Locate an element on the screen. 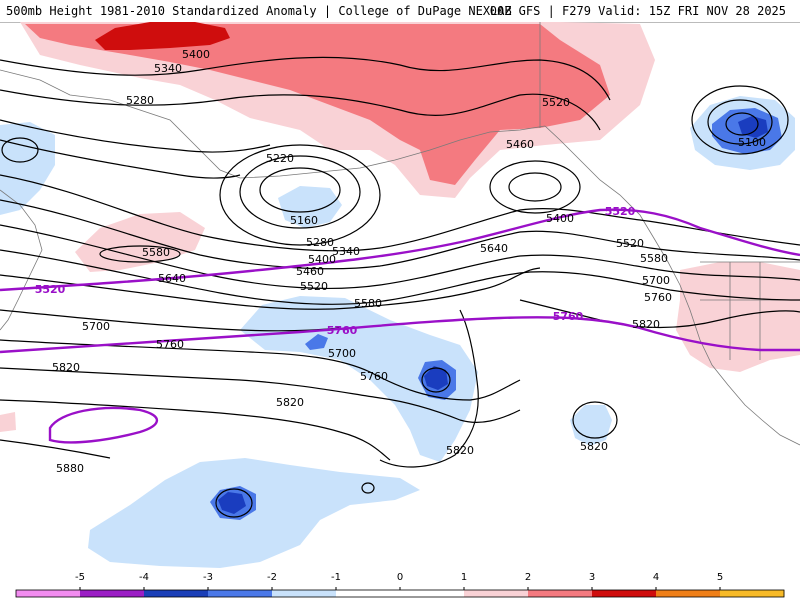 Image resolution: width=800 pixels, height=604 pixels. colorbar-strip is located at coordinates (400, 592).